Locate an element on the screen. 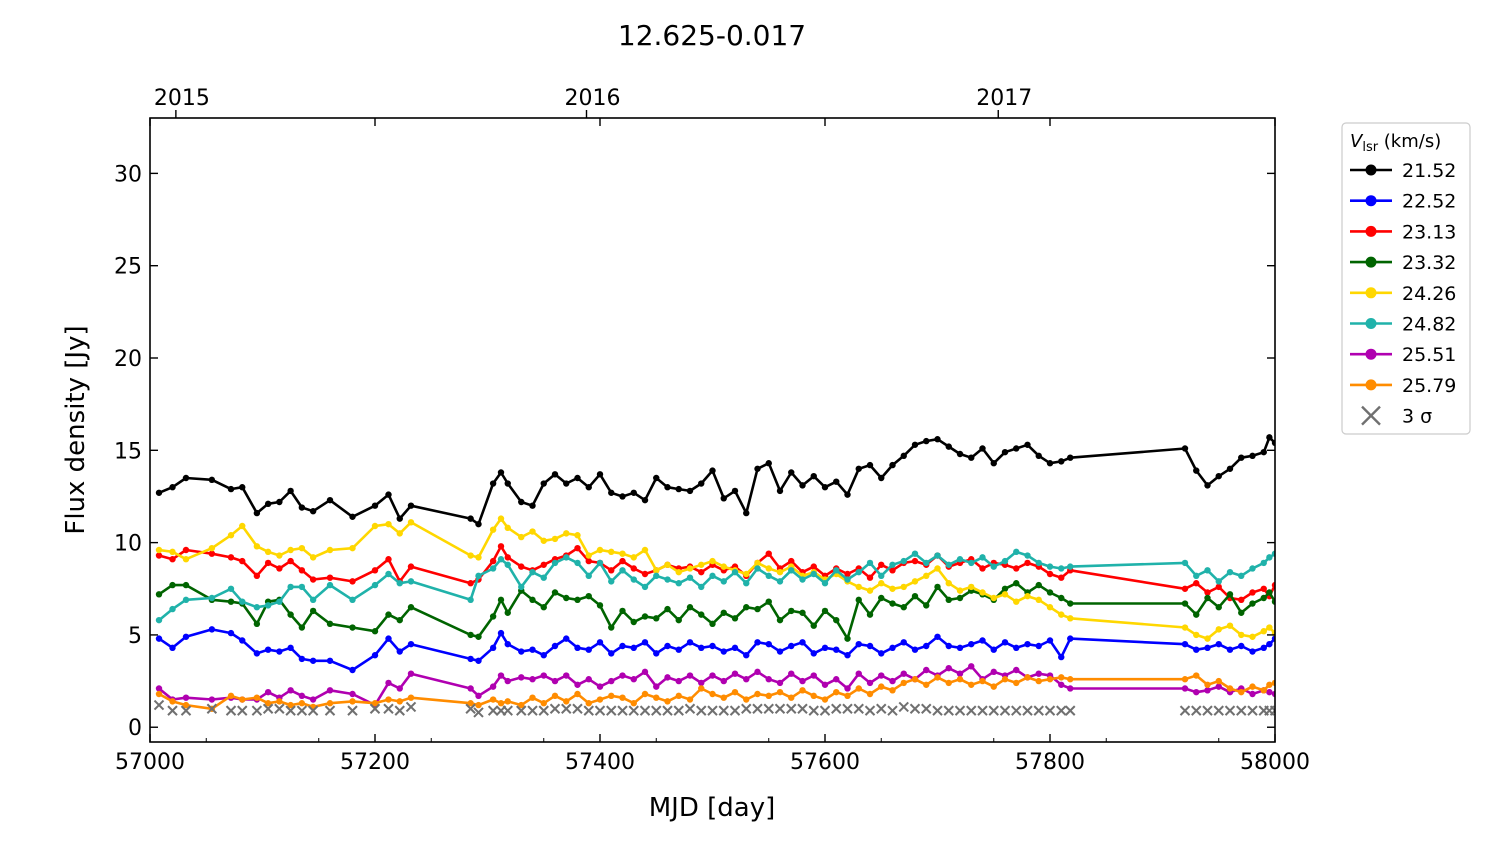 This screenshot has height=844, width=1500. legend-item: 22.52 is located at coordinates (1403, 202).